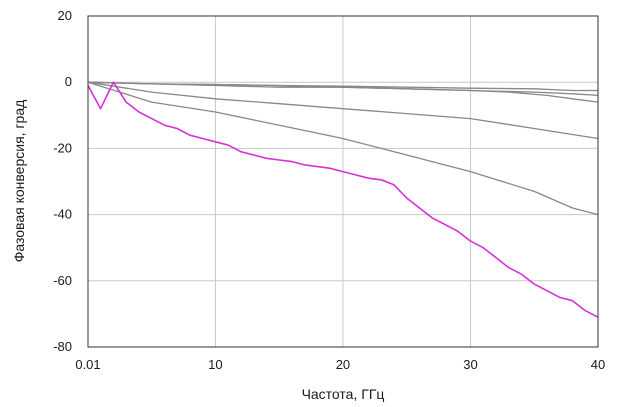 The width and height of the screenshot is (620, 407). What do you see at coordinates (62, 147) in the screenshot?
I see `y-tick-label: -20` at bounding box center [62, 147].